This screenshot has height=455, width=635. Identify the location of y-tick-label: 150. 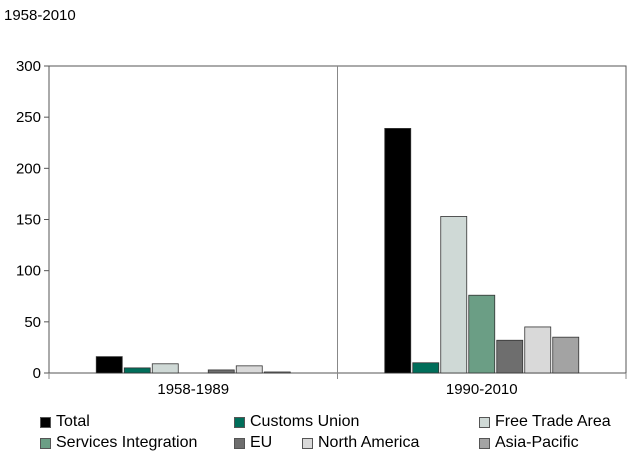
(28, 220).